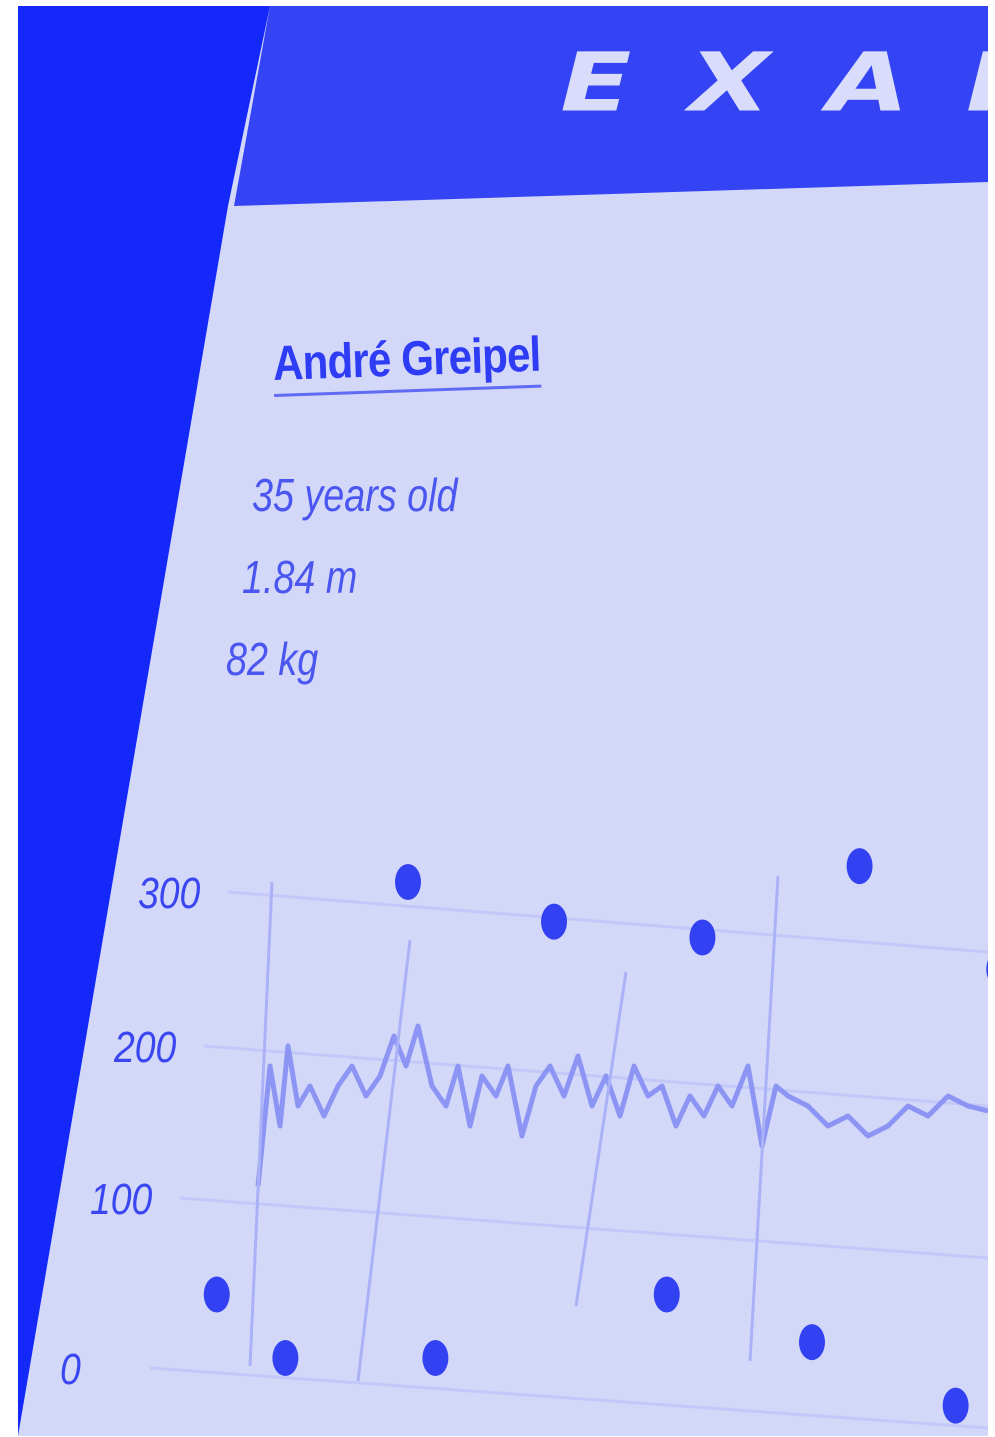 The width and height of the screenshot is (995, 1437). What do you see at coordinates (611, 106) in the screenshot?
I see `header-bar` at bounding box center [611, 106].